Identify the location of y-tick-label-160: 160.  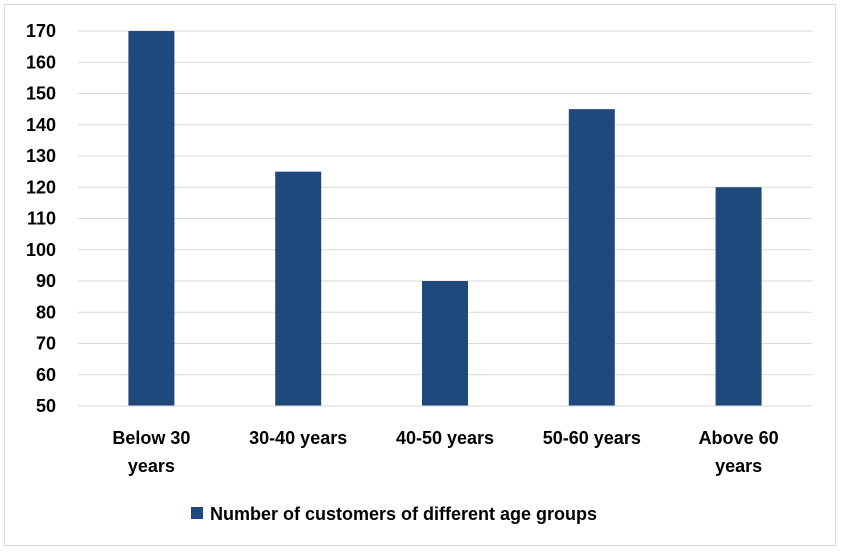
(41, 62).